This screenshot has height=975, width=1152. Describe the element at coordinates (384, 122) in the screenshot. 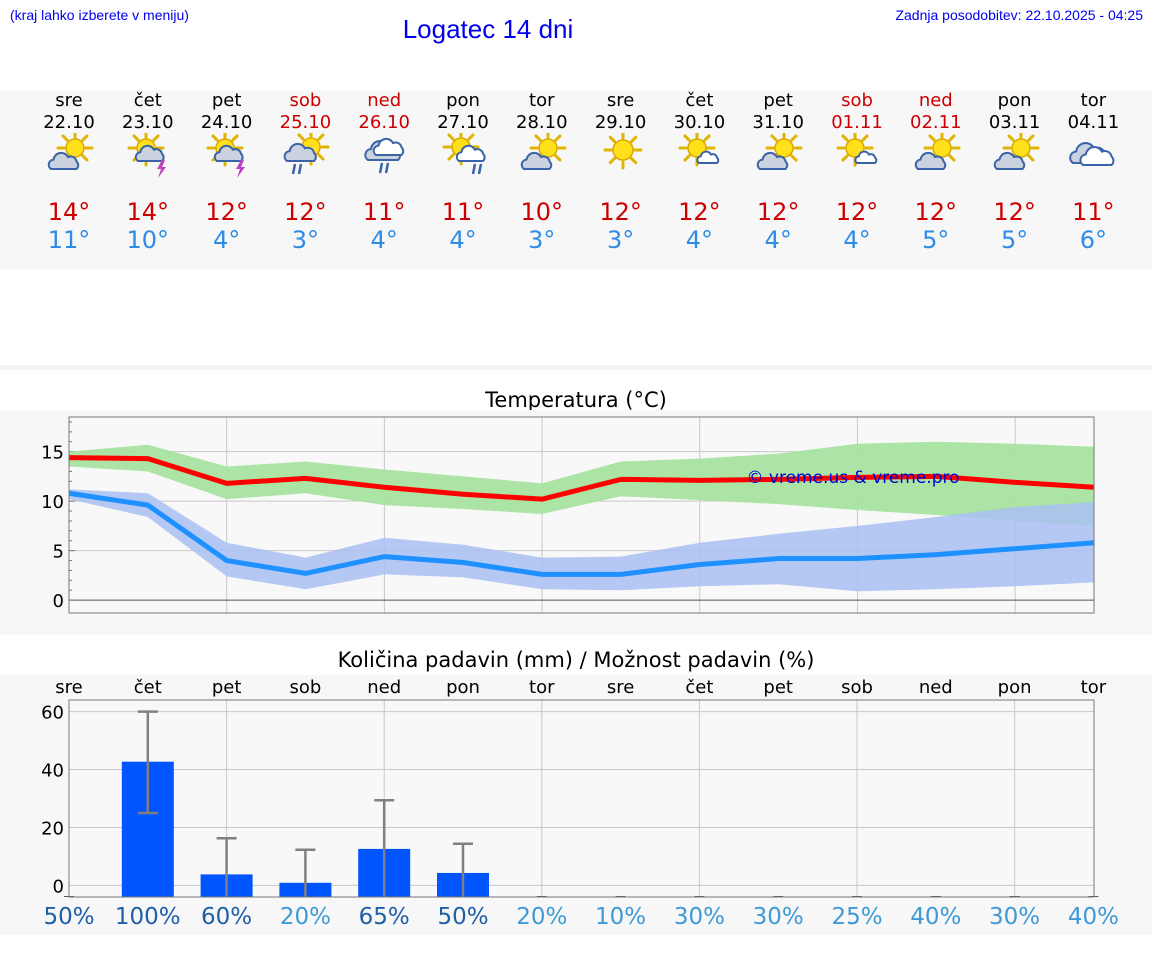

I see `day-date: 26.10` at that location.